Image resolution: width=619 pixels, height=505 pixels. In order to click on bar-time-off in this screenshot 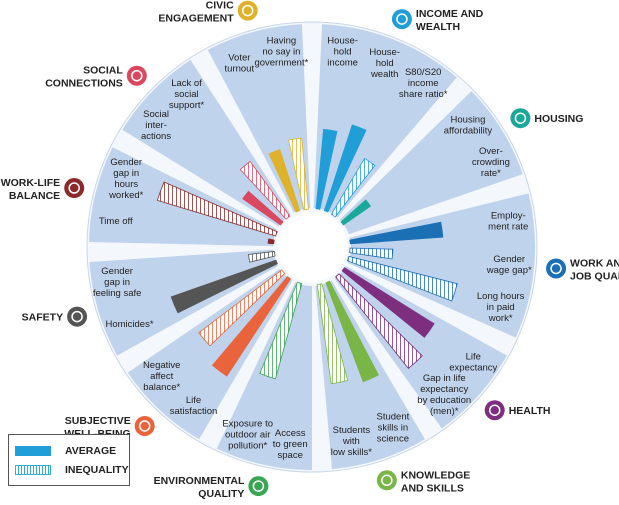, I will do `click(271, 241)`.